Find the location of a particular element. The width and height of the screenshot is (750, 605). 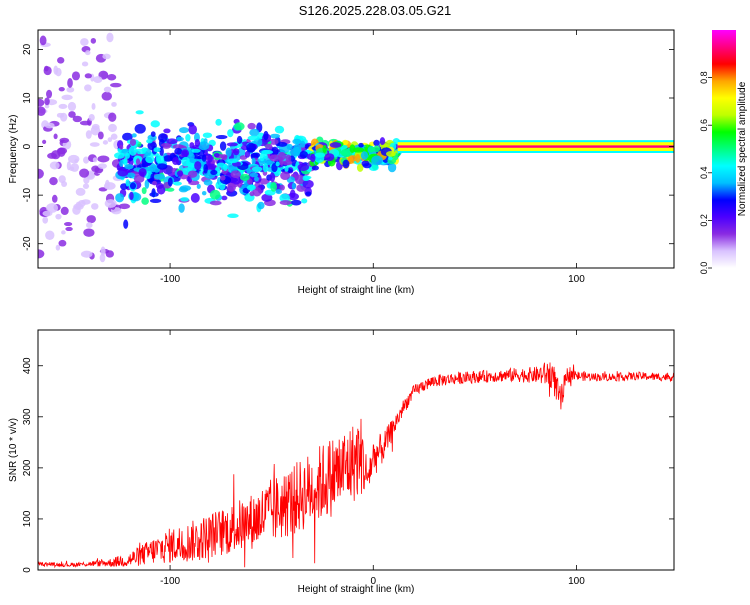

spectrogram-xtick-label: -100 is located at coordinates (170, 279).